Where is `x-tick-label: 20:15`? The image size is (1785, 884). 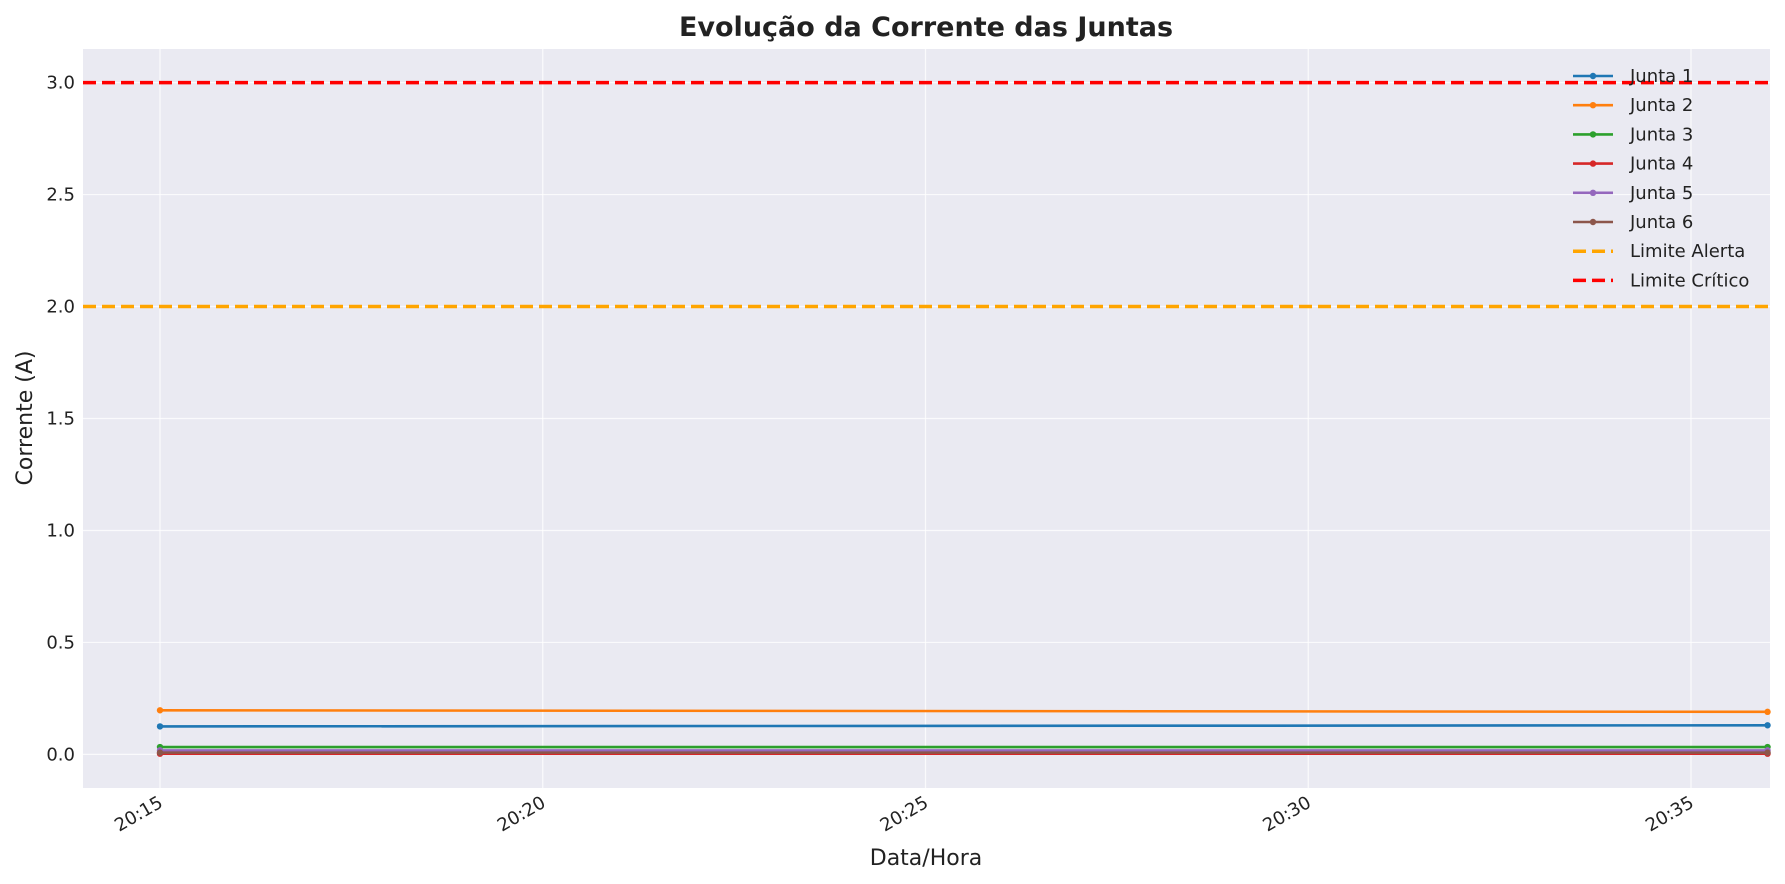 x-tick-label: 20:15 is located at coordinates (138, 814).